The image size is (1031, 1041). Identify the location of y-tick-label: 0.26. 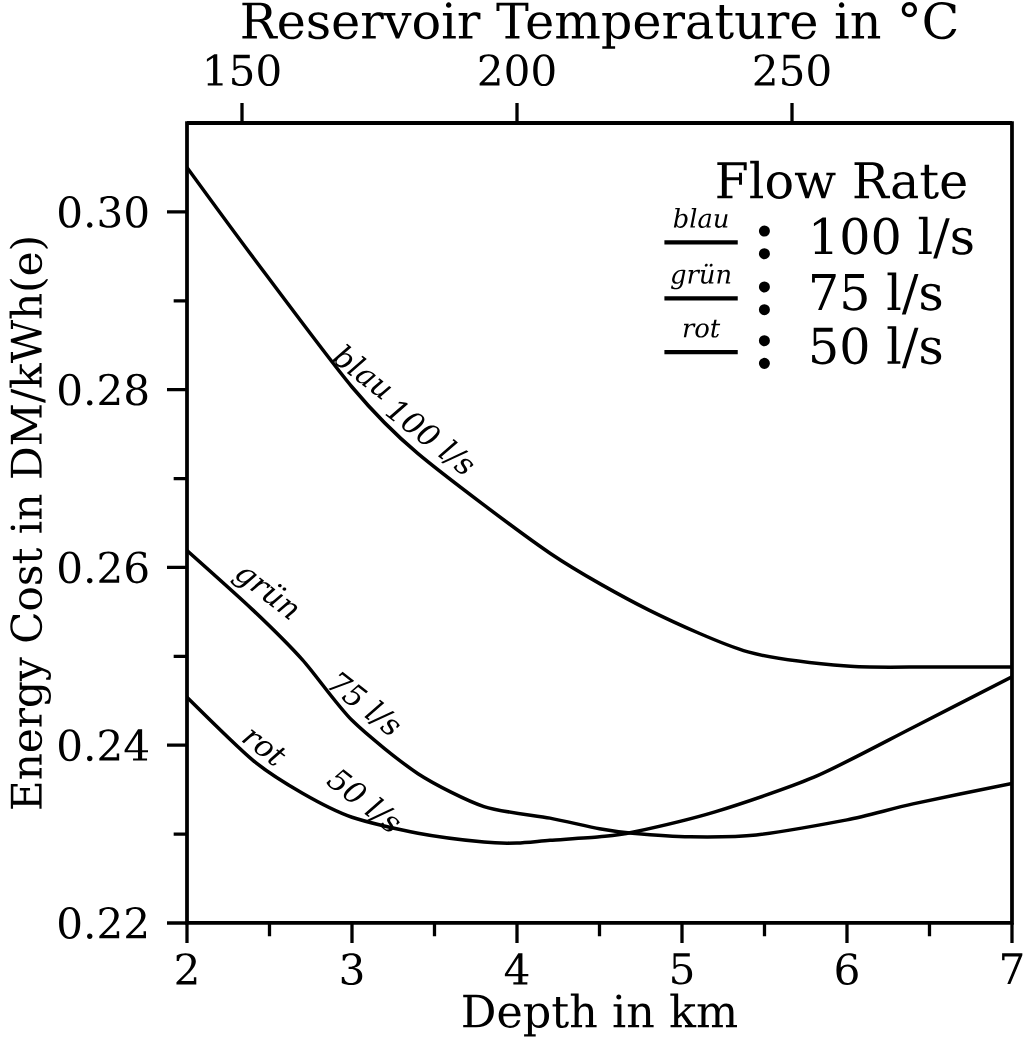
(103, 567).